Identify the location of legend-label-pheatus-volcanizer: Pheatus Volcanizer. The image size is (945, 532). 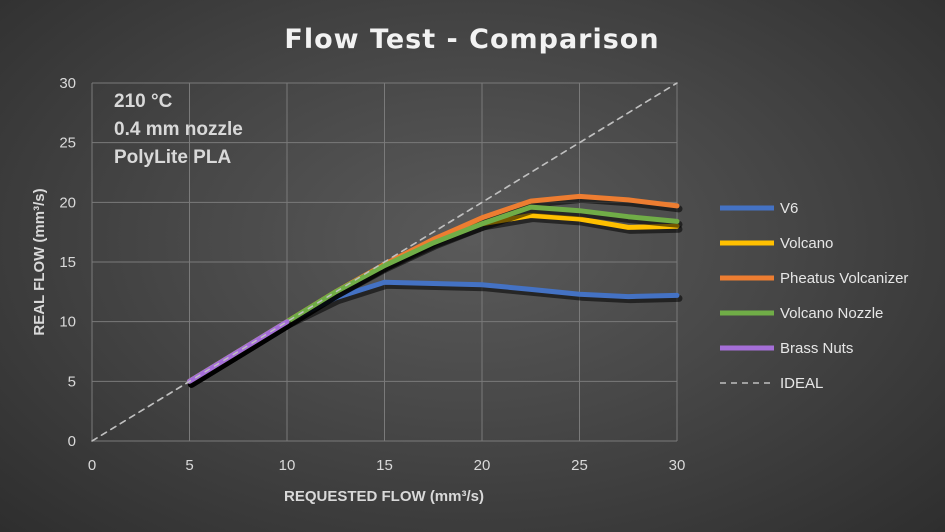
(844, 278).